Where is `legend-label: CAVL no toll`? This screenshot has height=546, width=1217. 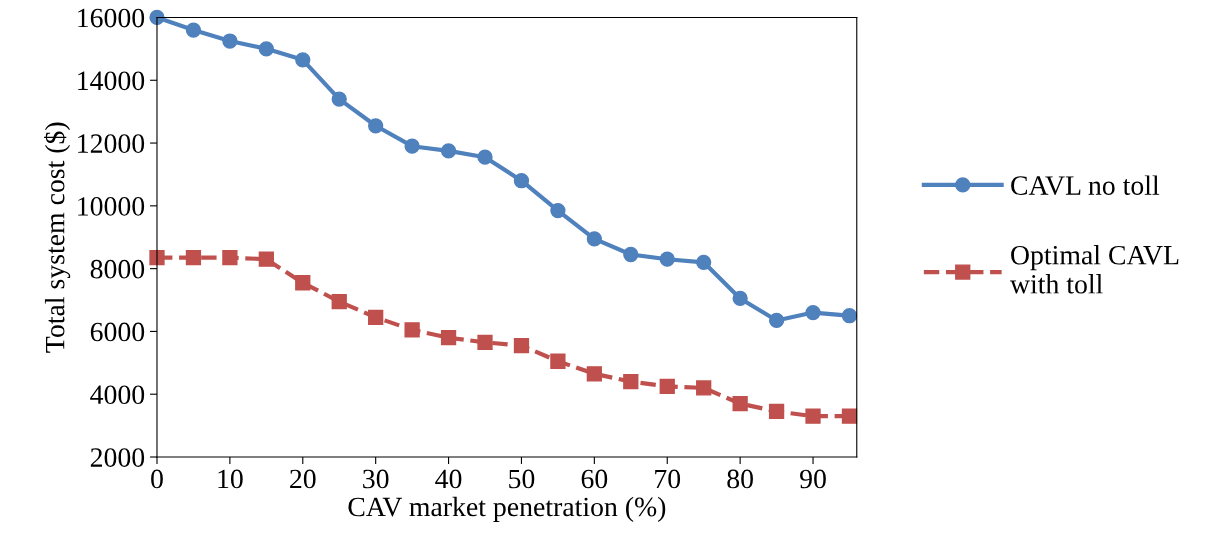
legend-label: CAVL no toll is located at coordinates (1085, 185).